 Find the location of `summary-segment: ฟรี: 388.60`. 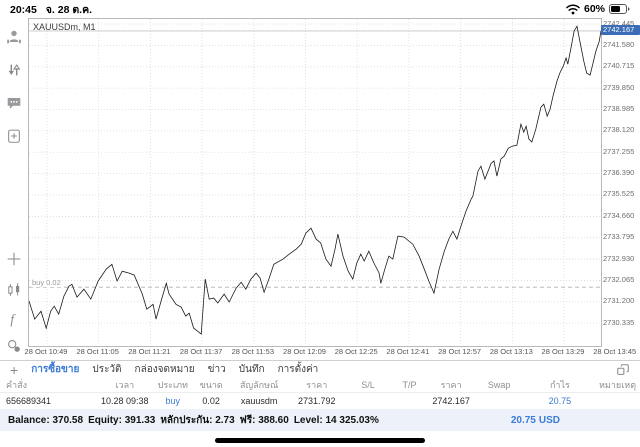

summary-segment: ฟรี: 388.60 is located at coordinates (264, 420).